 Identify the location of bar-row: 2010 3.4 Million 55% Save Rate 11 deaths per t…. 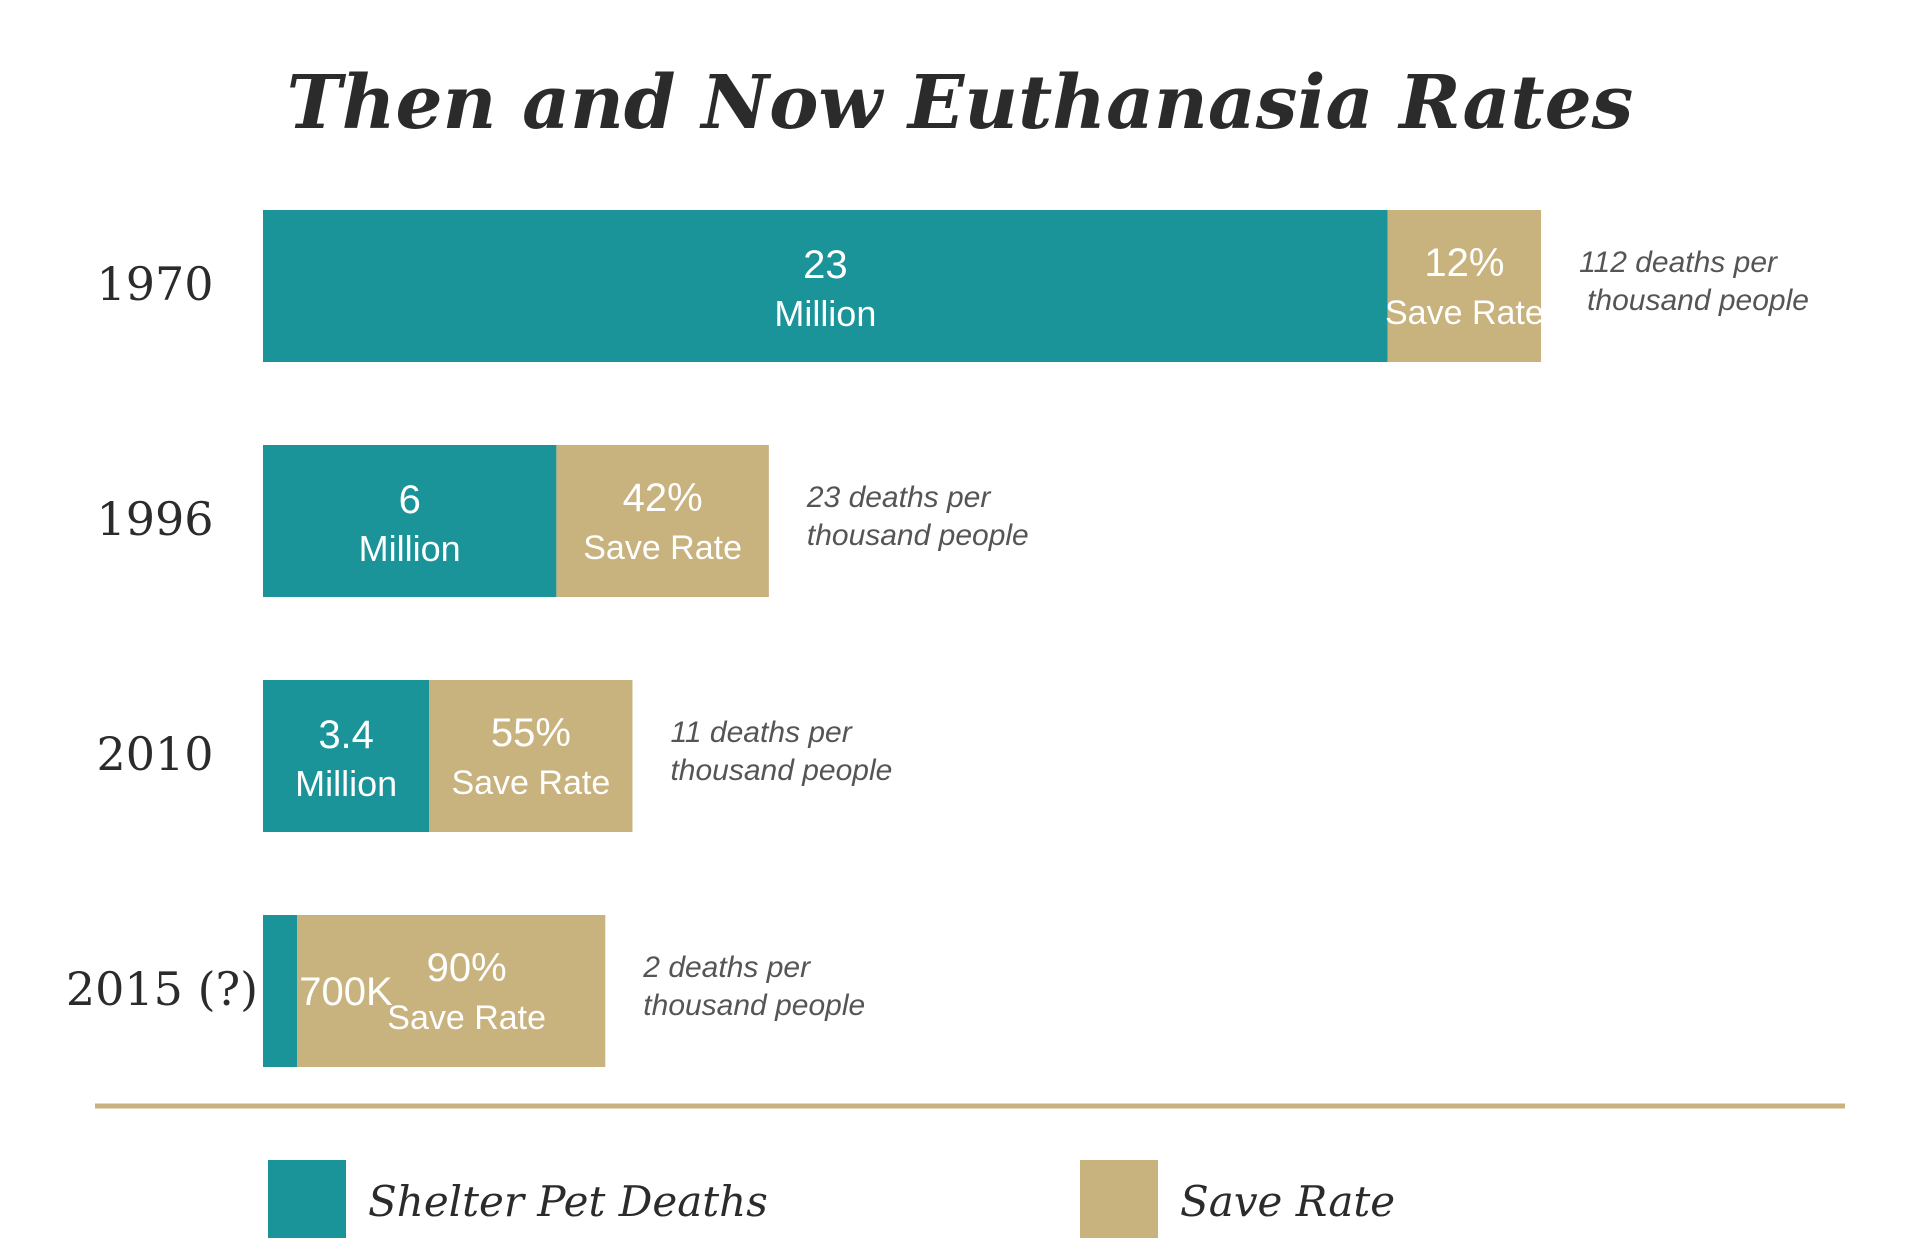
(494, 756).